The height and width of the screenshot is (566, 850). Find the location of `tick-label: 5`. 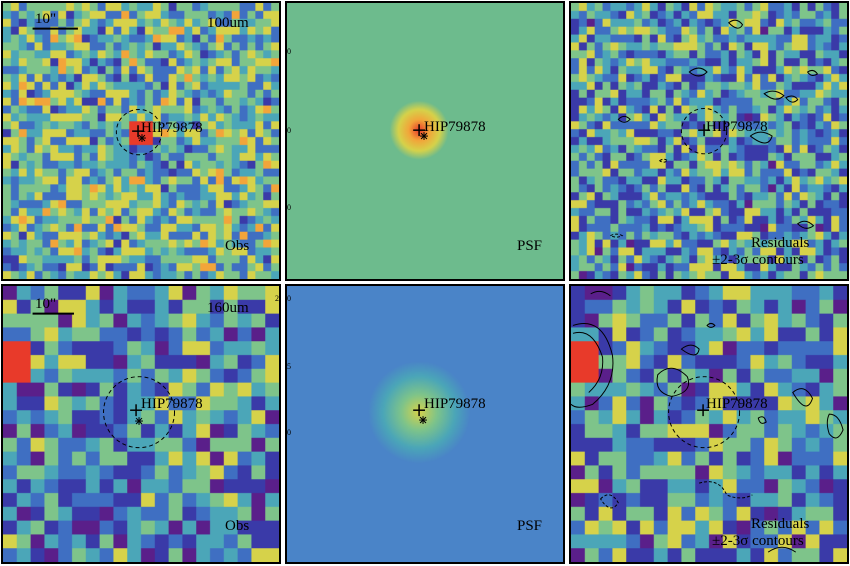

tick-label: 5 is located at coordinates (286, 500).